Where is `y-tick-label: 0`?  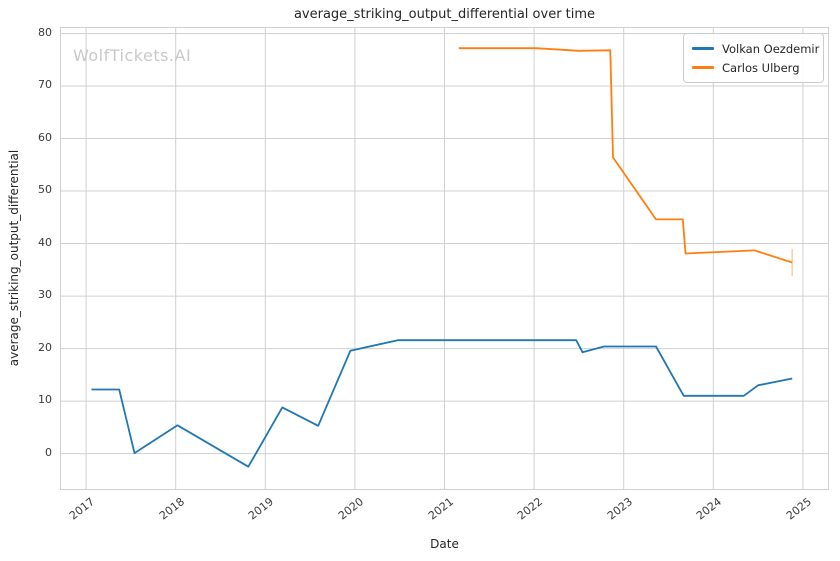 y-tick-label: 0 is located at coordinates (48, 452).